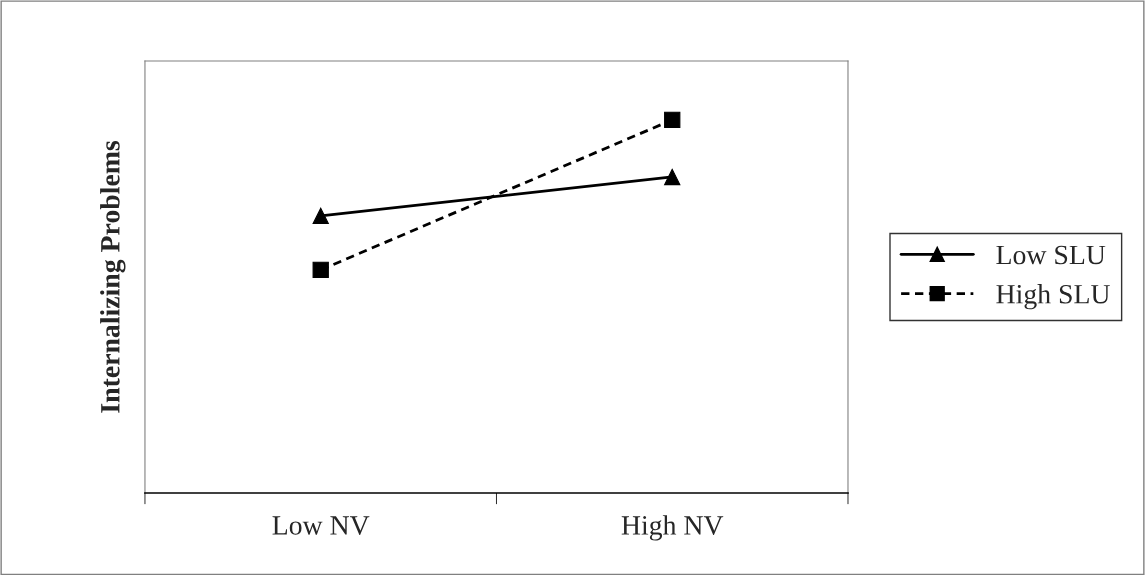 The image size is (1145, 575). What do you see at coordinates (1053, 297) in the screenshot?
I see `legend-label: High SLU` at bounding box center [1053, 297].